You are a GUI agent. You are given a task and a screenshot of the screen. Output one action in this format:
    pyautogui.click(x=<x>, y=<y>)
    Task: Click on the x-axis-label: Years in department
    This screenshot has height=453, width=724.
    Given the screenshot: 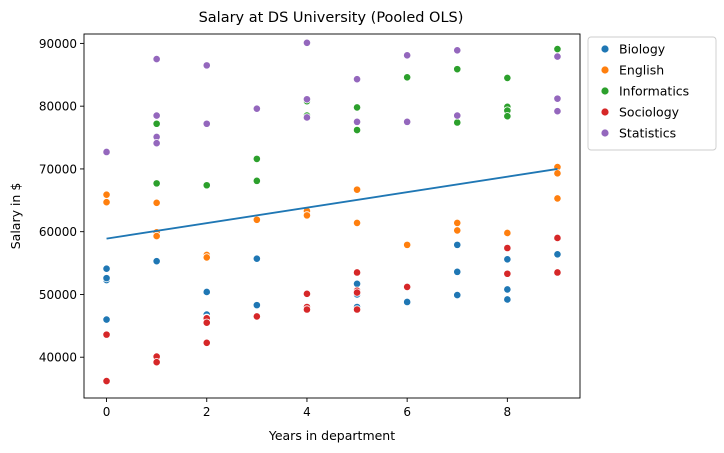 What is the action you would take?
    pyautogui.click(x=331, y=435)
    